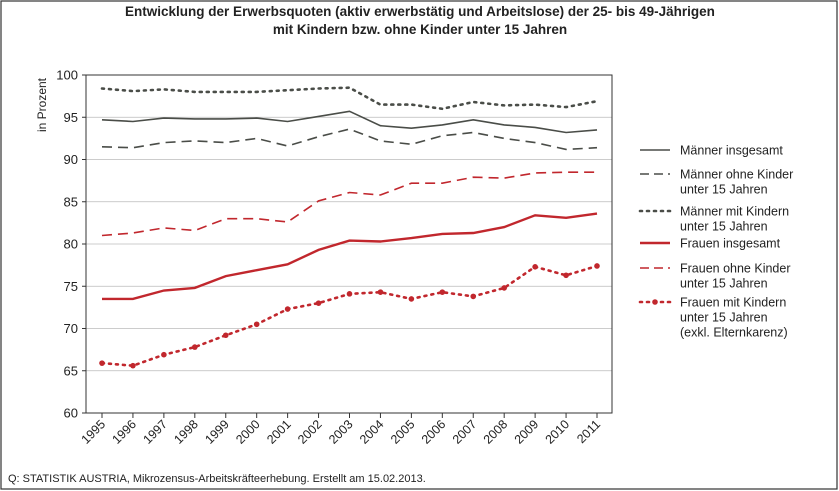 The height and width of the screenshot is (491, 839). What do you see at coordinates (186, 432) in the screenshot?
I see `x-tick-label: 1998` at bounding box center [186, 432].